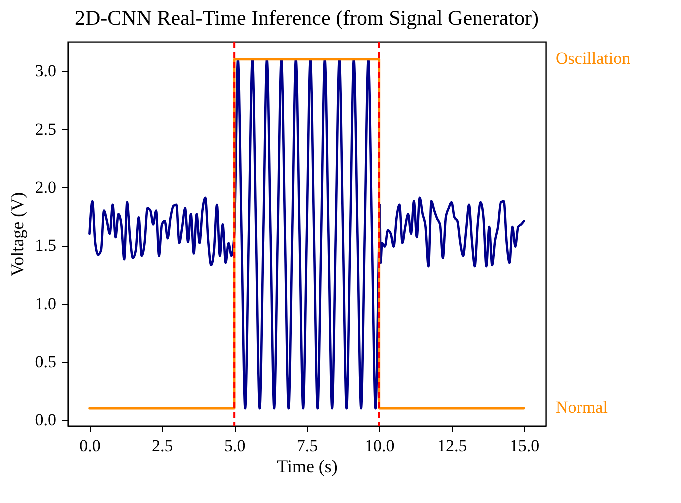 The image size is (681, 503). Describe the element at coordinates (594, 58) in the screenshot. I see `text: Oscillation` at that location.